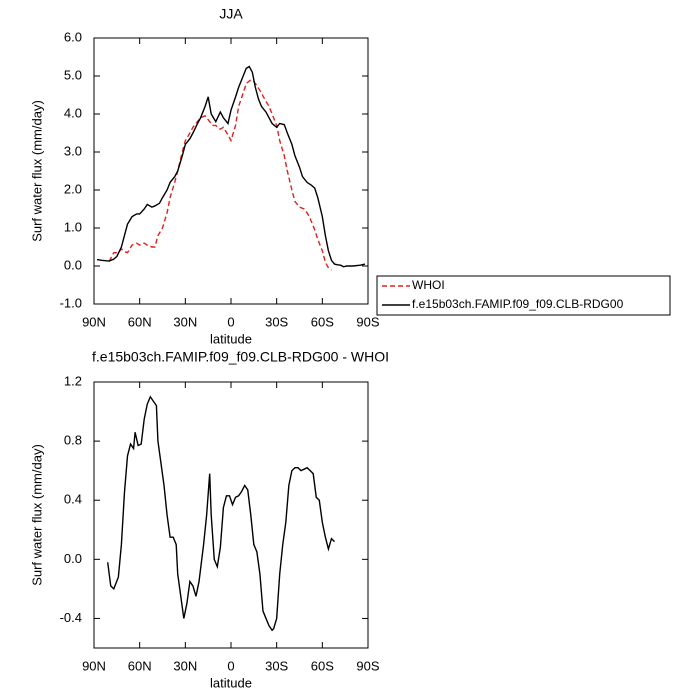 The height and width of the screenshot is (699, 699). I want to click on y-tick-label: 4.0, so click(73, 112).